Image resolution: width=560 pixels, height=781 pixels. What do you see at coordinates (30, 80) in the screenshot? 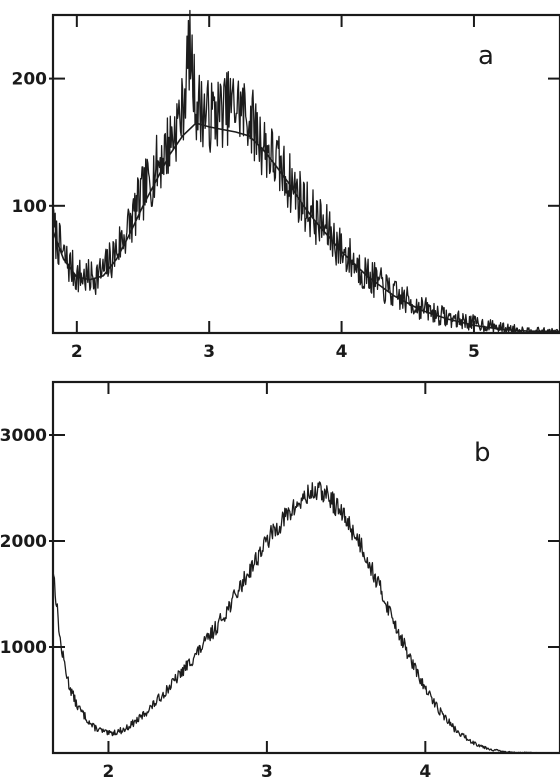
I see `y-tick-label: 200` at bounding box center [30, 80].